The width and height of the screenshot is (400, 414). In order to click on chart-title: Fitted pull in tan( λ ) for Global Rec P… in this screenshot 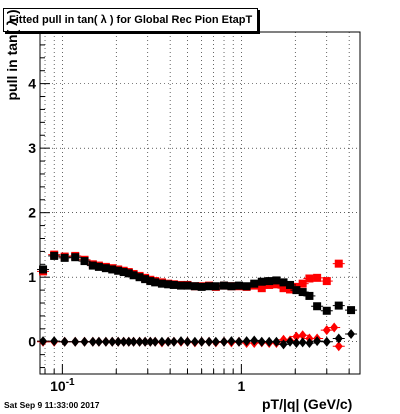, I will do `click(131, 20)`.